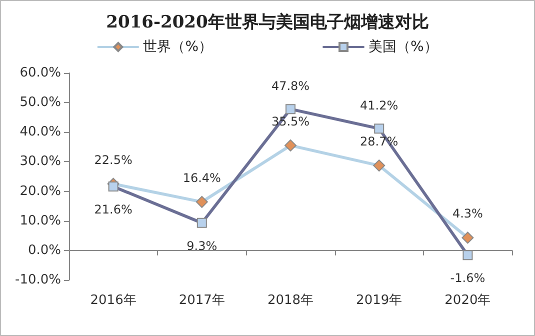 Image resolution: width=535 pixels, height=336 pixels. Describe the element at coordinates (201, 177) in the screenshot. I see `data-label: 16.4%` at that location.